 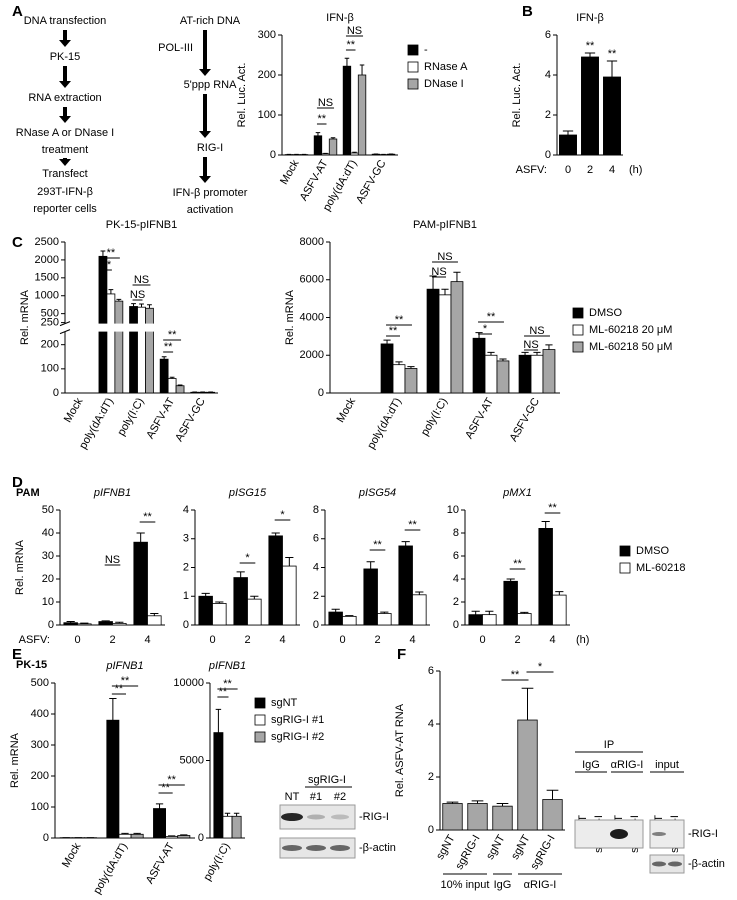 What do you see at coordinates (137, 295) in the screenshot?
I see `sig-label: NS` at bounding box center [137, 295].